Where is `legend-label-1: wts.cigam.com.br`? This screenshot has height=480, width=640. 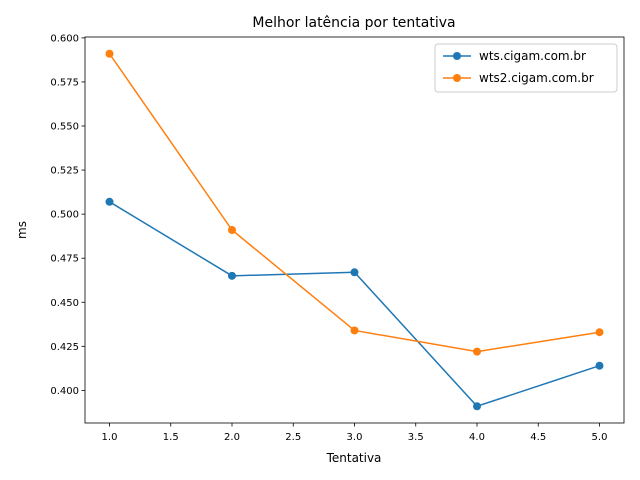 legend-label-1: wts.cigam.com.br is located at coordinates (532, 56).